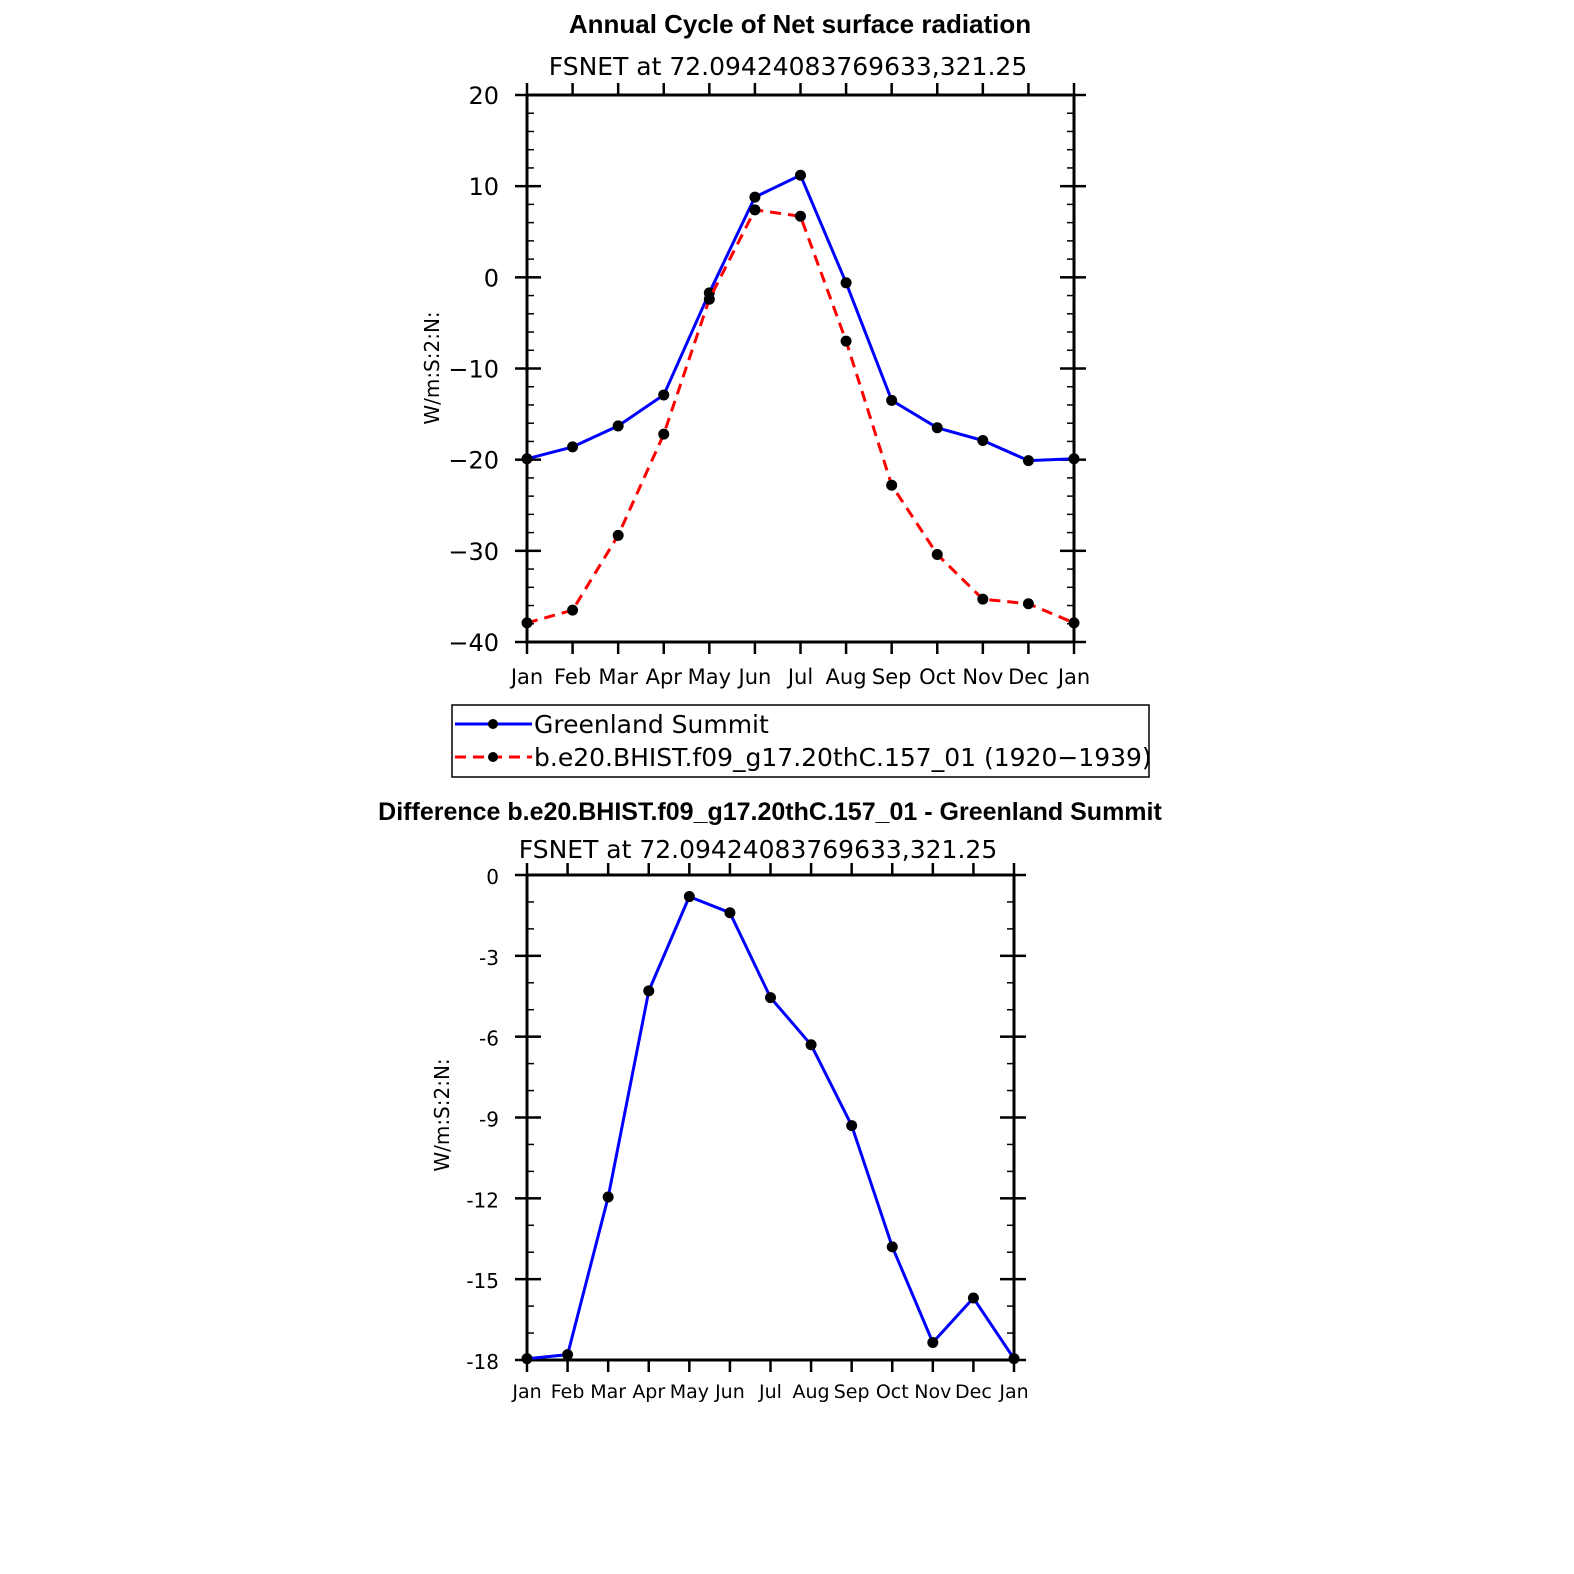  Describe the element at coordinates (788, 66) in the screenshot. I see `chart1-subtitle: FSNET at 72.09424083769633,321.25` at that location.